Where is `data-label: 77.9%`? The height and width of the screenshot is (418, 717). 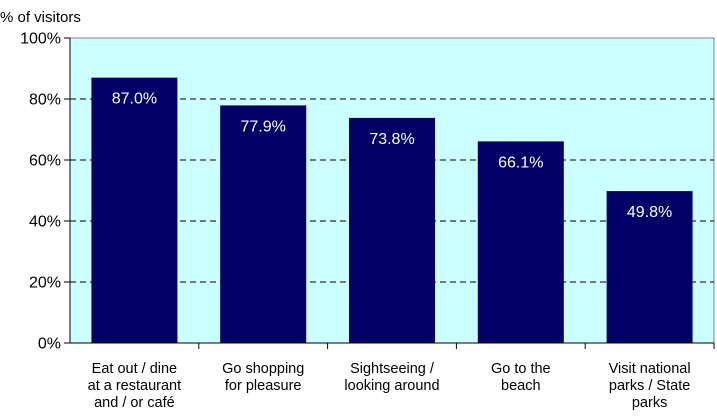 data-label: 77.9% is located at coordinates (263, 126).